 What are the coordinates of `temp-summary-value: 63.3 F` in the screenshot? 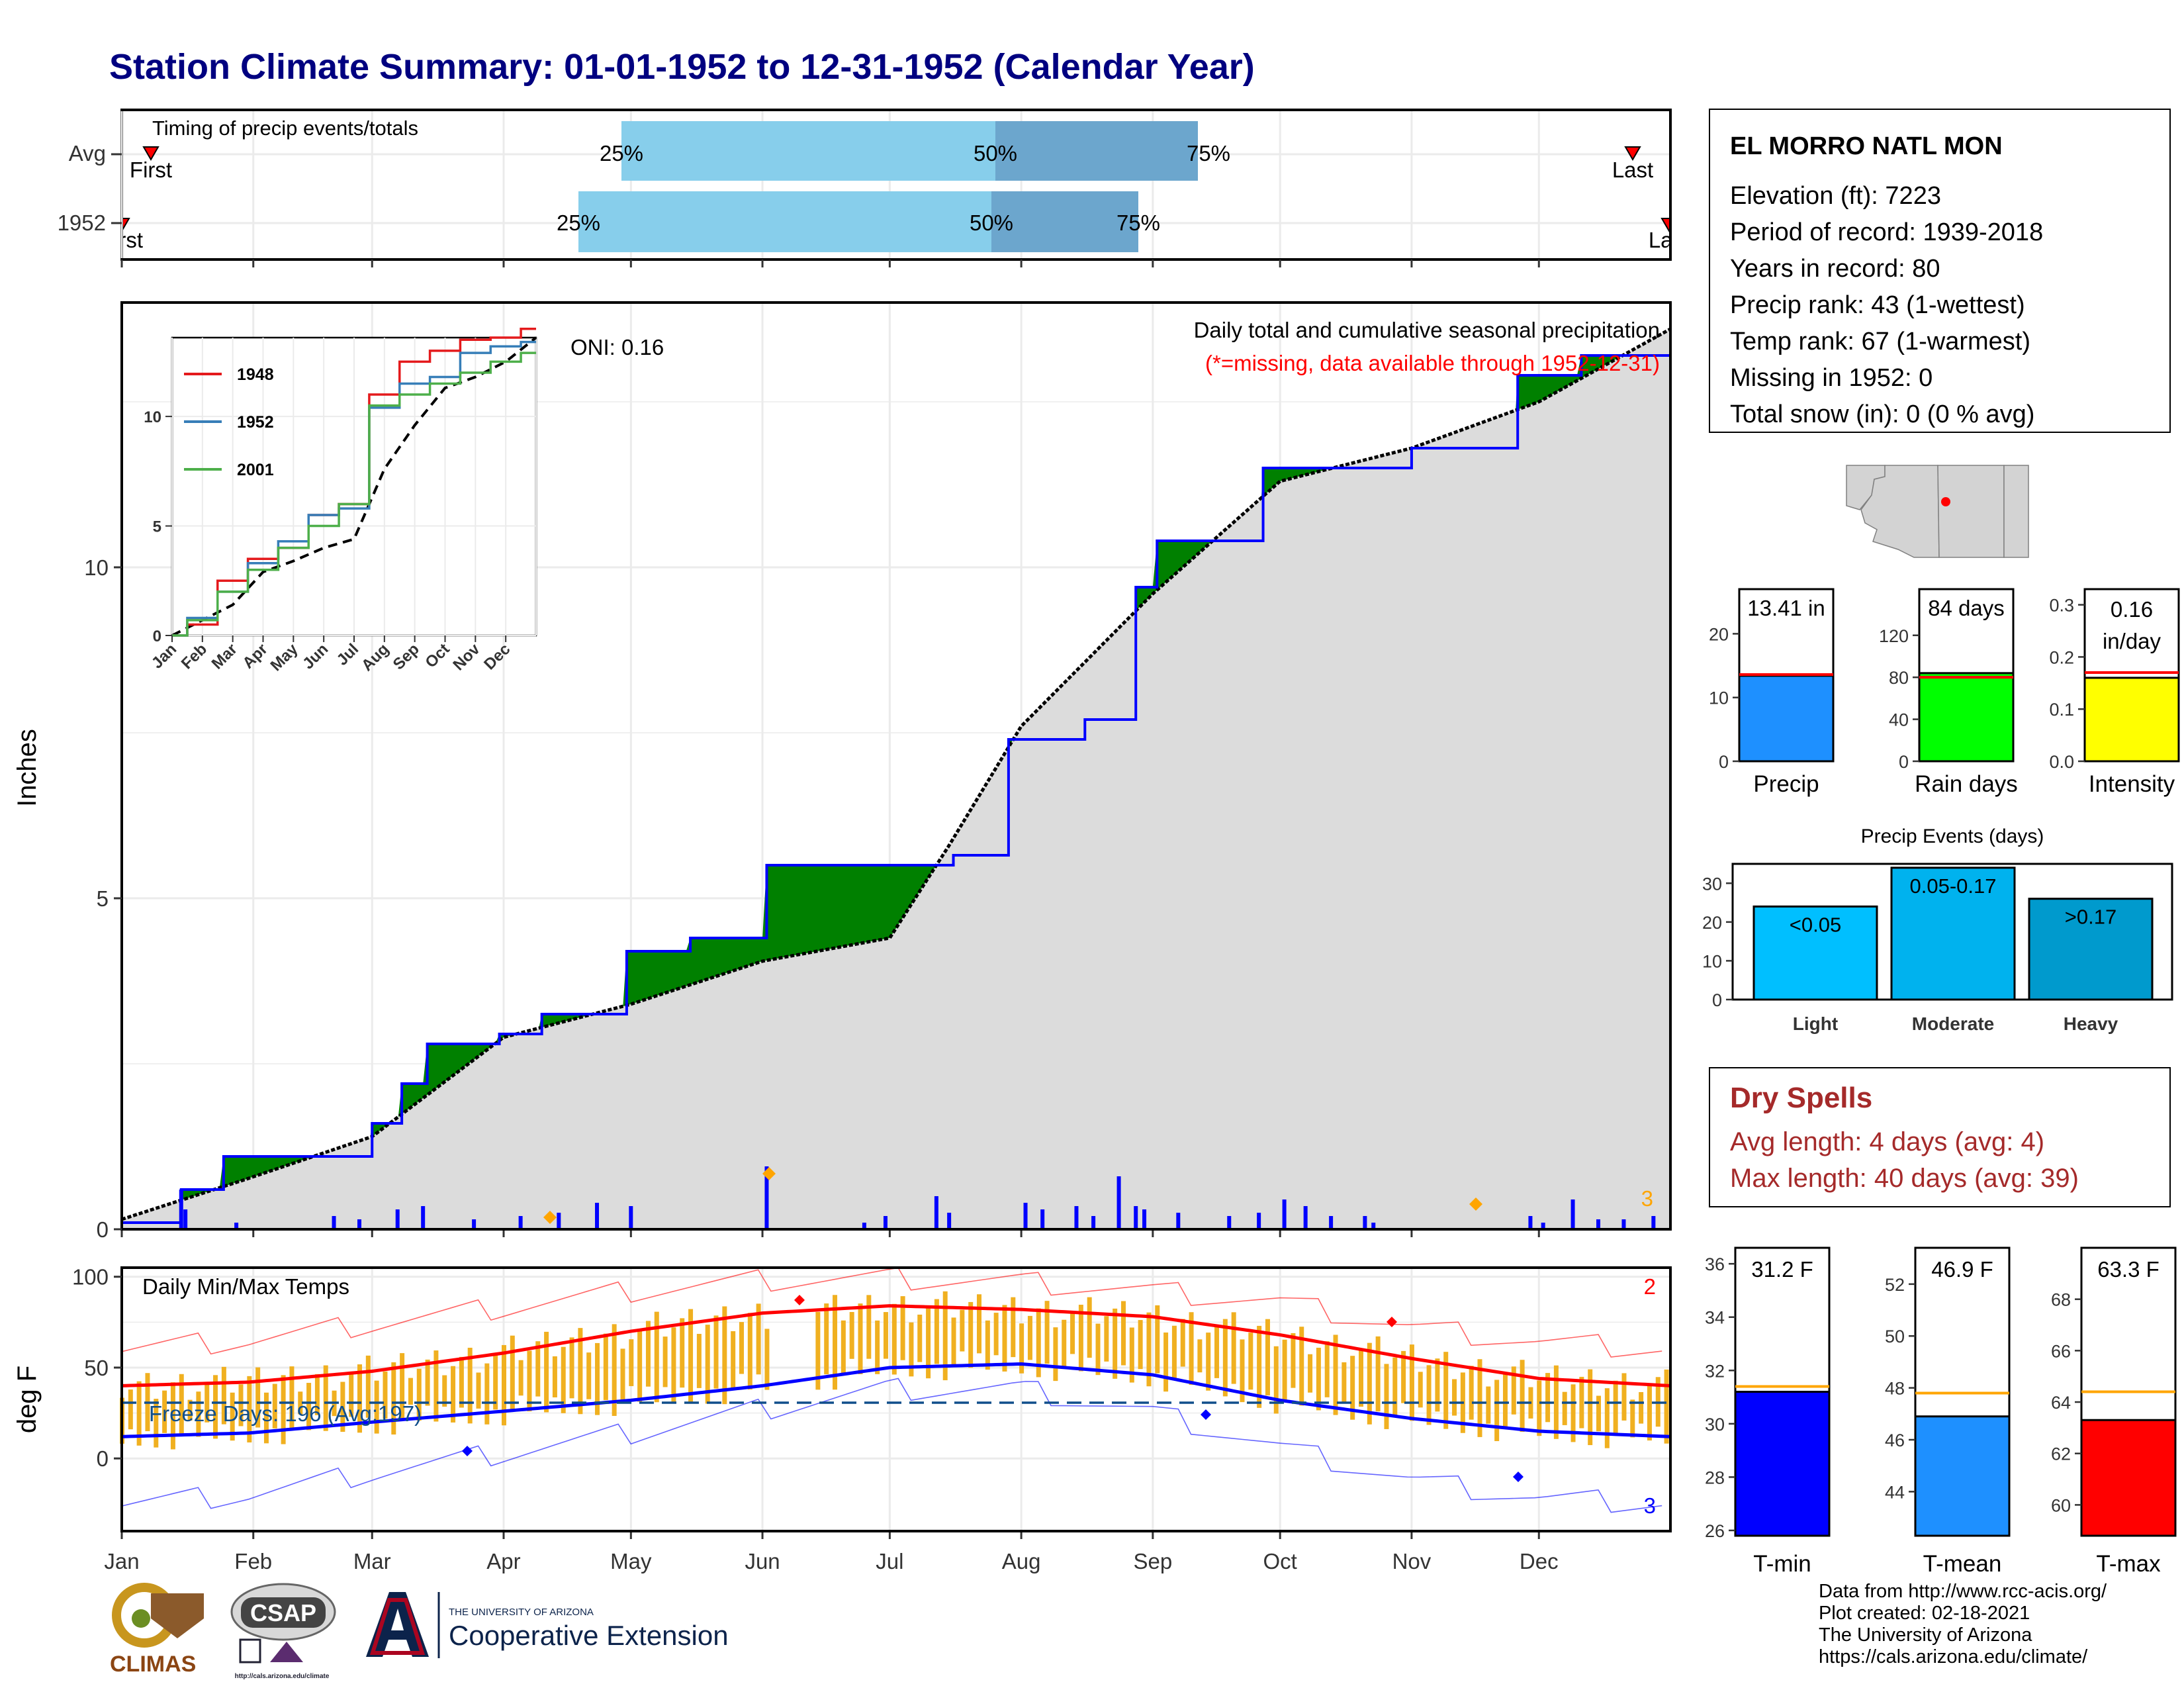 It's located at (2128, 1269).